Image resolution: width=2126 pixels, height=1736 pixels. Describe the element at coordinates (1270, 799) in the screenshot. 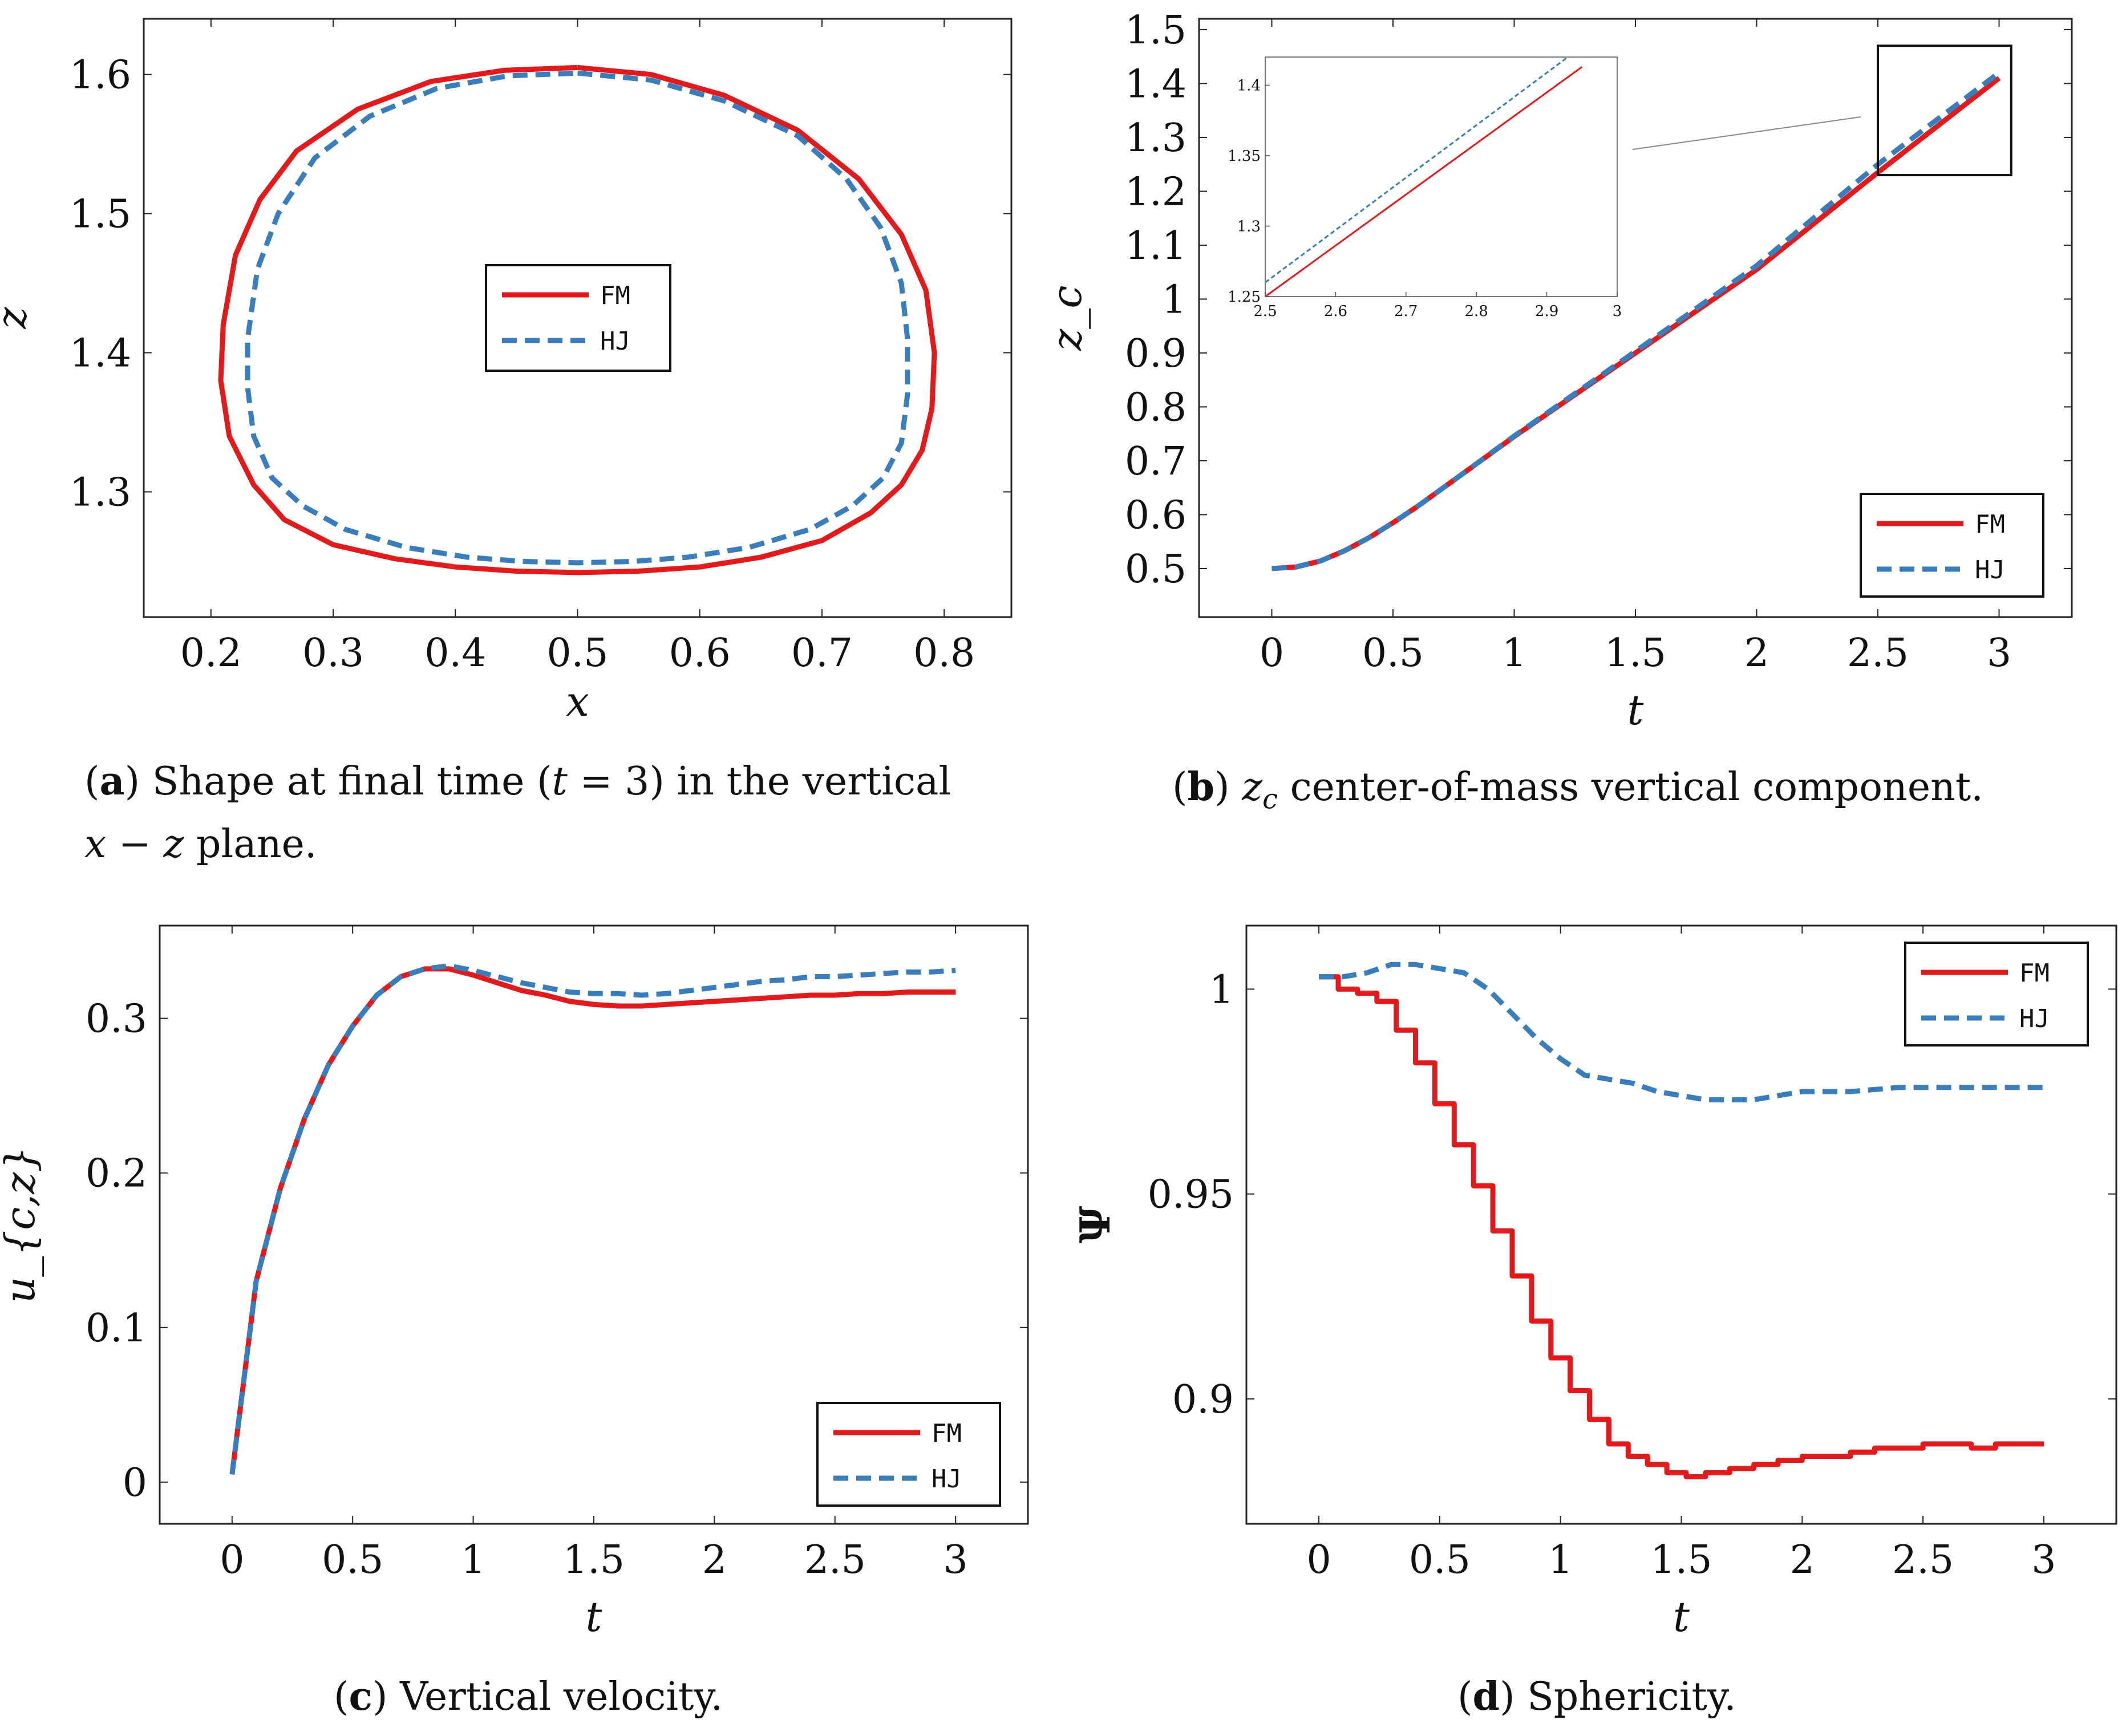

I see `caption-b-sub: c` at that location.